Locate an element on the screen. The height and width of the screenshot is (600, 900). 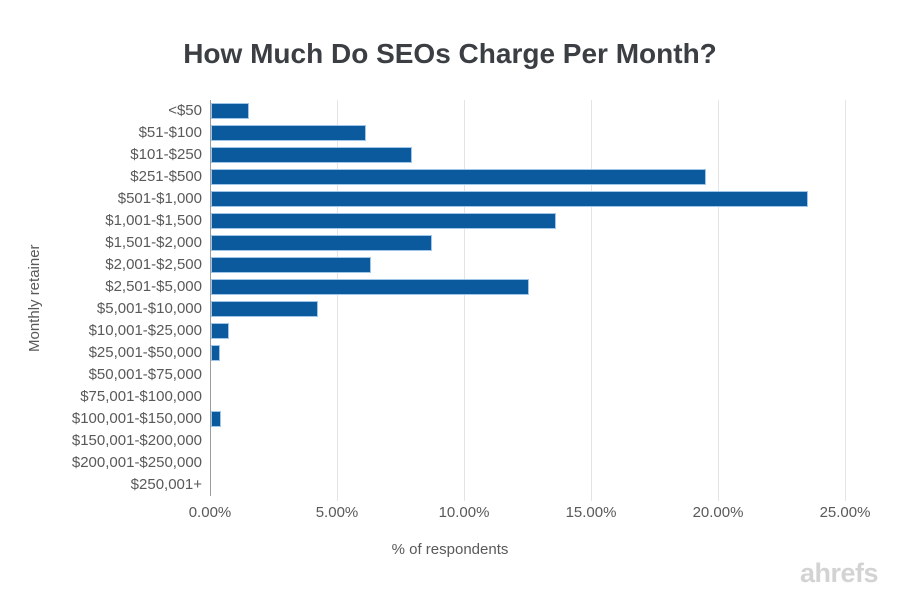
ahrefs-logo: ahrefs is located at coordinates (839, 573).